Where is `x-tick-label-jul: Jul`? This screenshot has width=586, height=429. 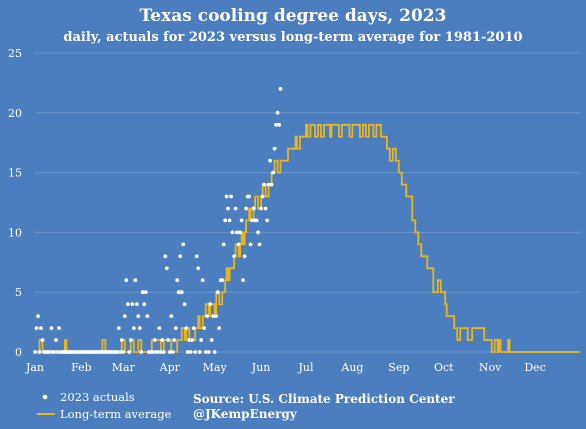 x-tick-label-jul: Jul is located at coordinates (305, 367).